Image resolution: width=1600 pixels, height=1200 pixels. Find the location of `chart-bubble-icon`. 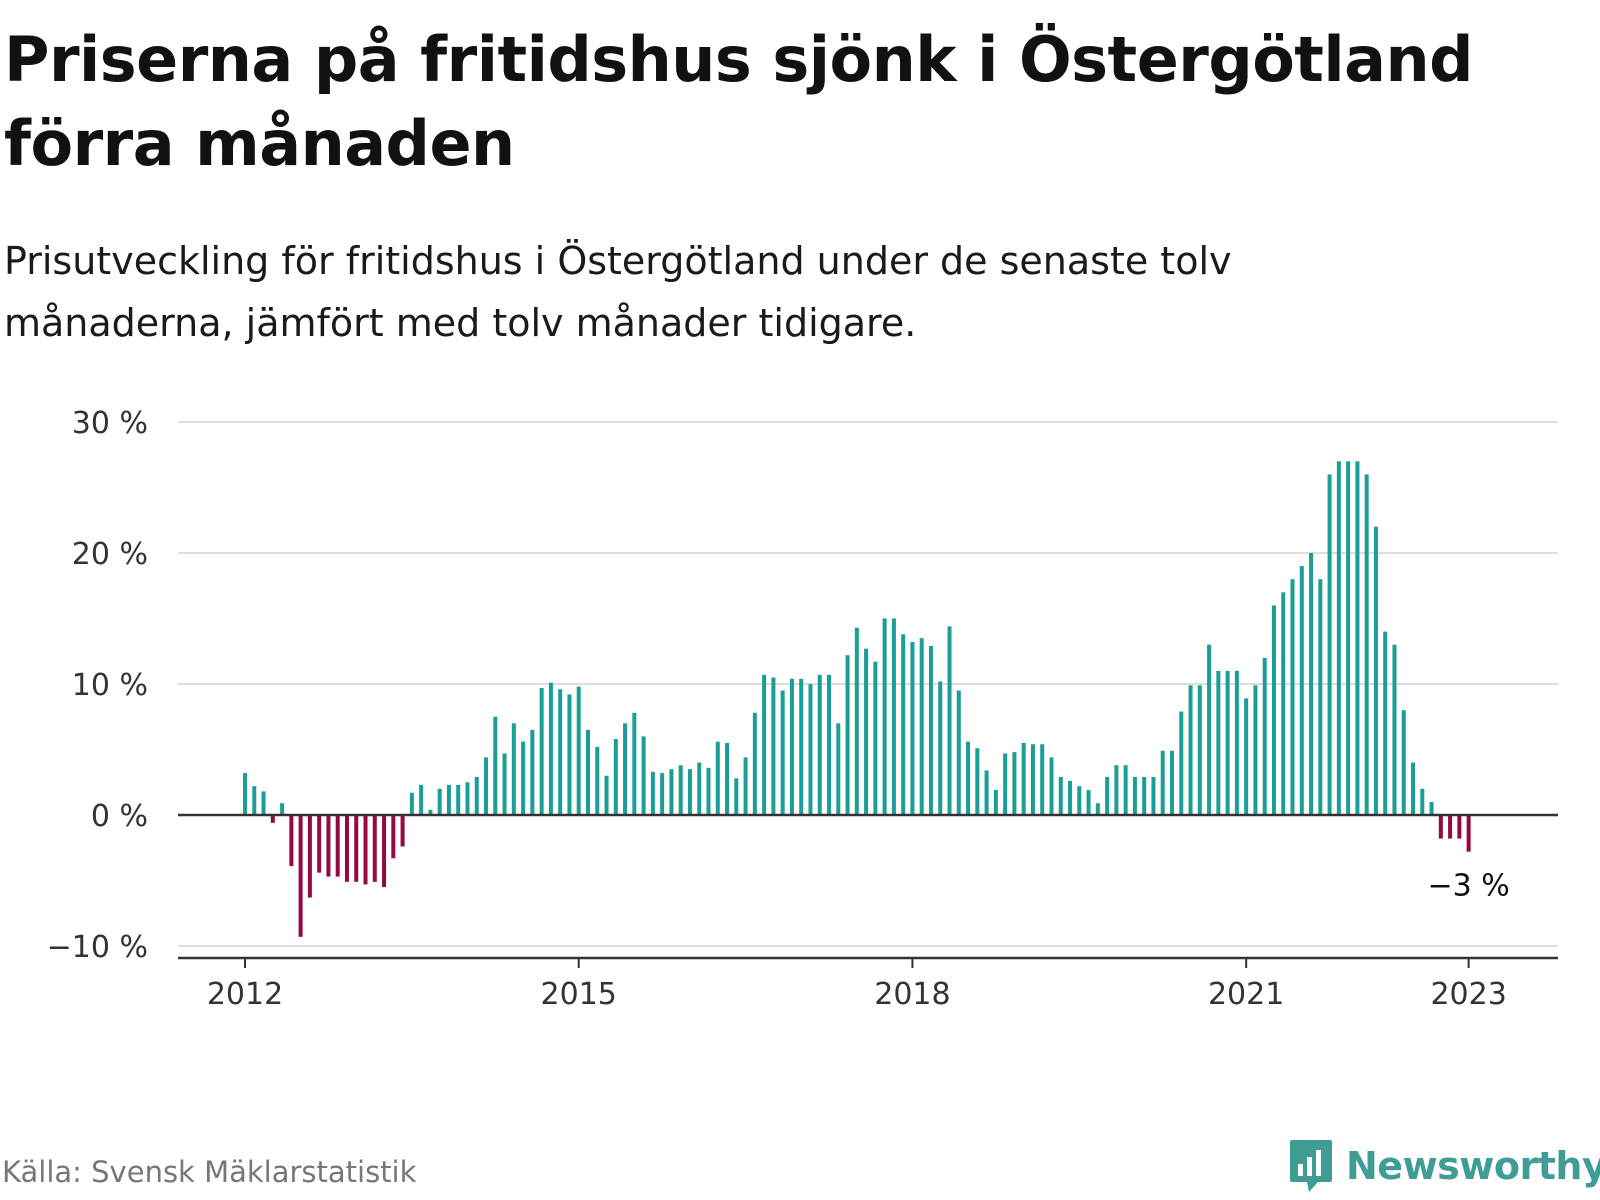

chart-bubble-icon is located at coordinates (1311, 1166).